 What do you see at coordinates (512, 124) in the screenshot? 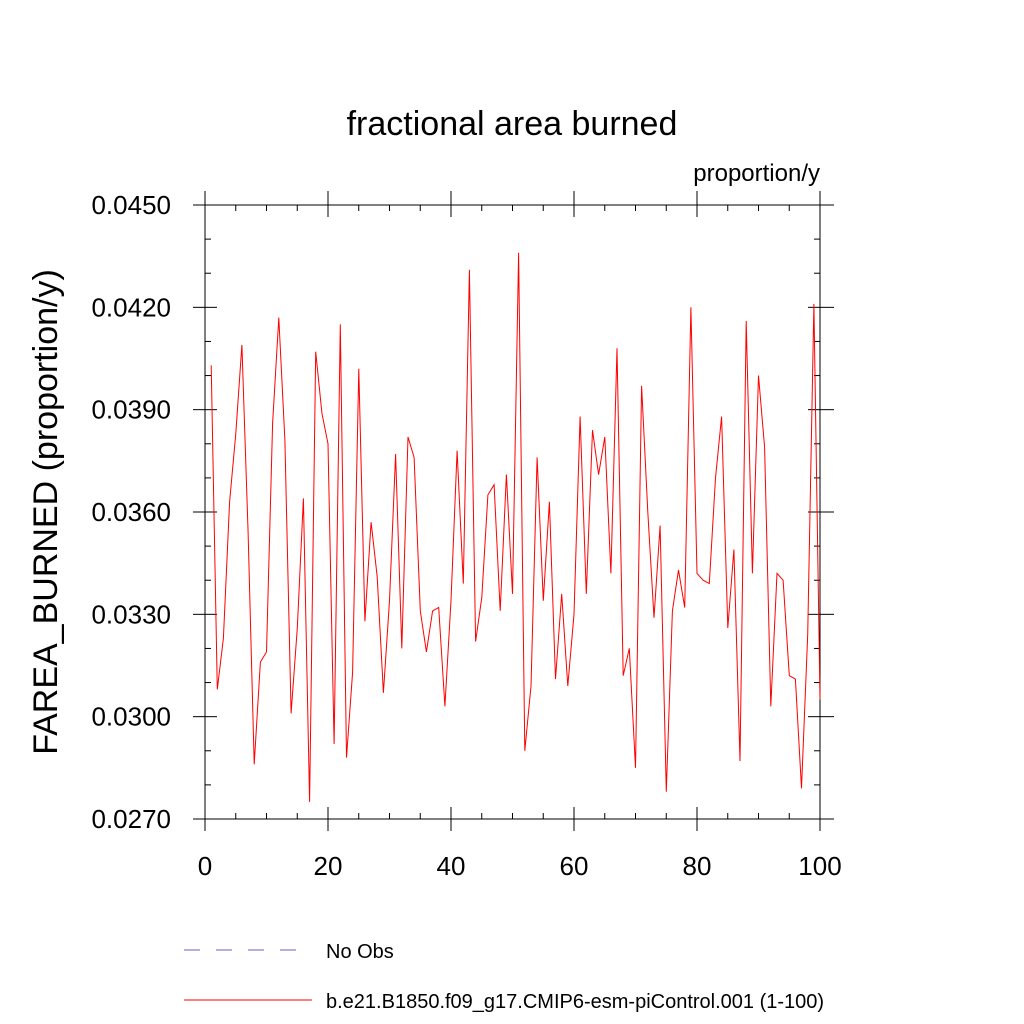
I see `chart-title: fractional area burned` at bounding box center [512, 124].